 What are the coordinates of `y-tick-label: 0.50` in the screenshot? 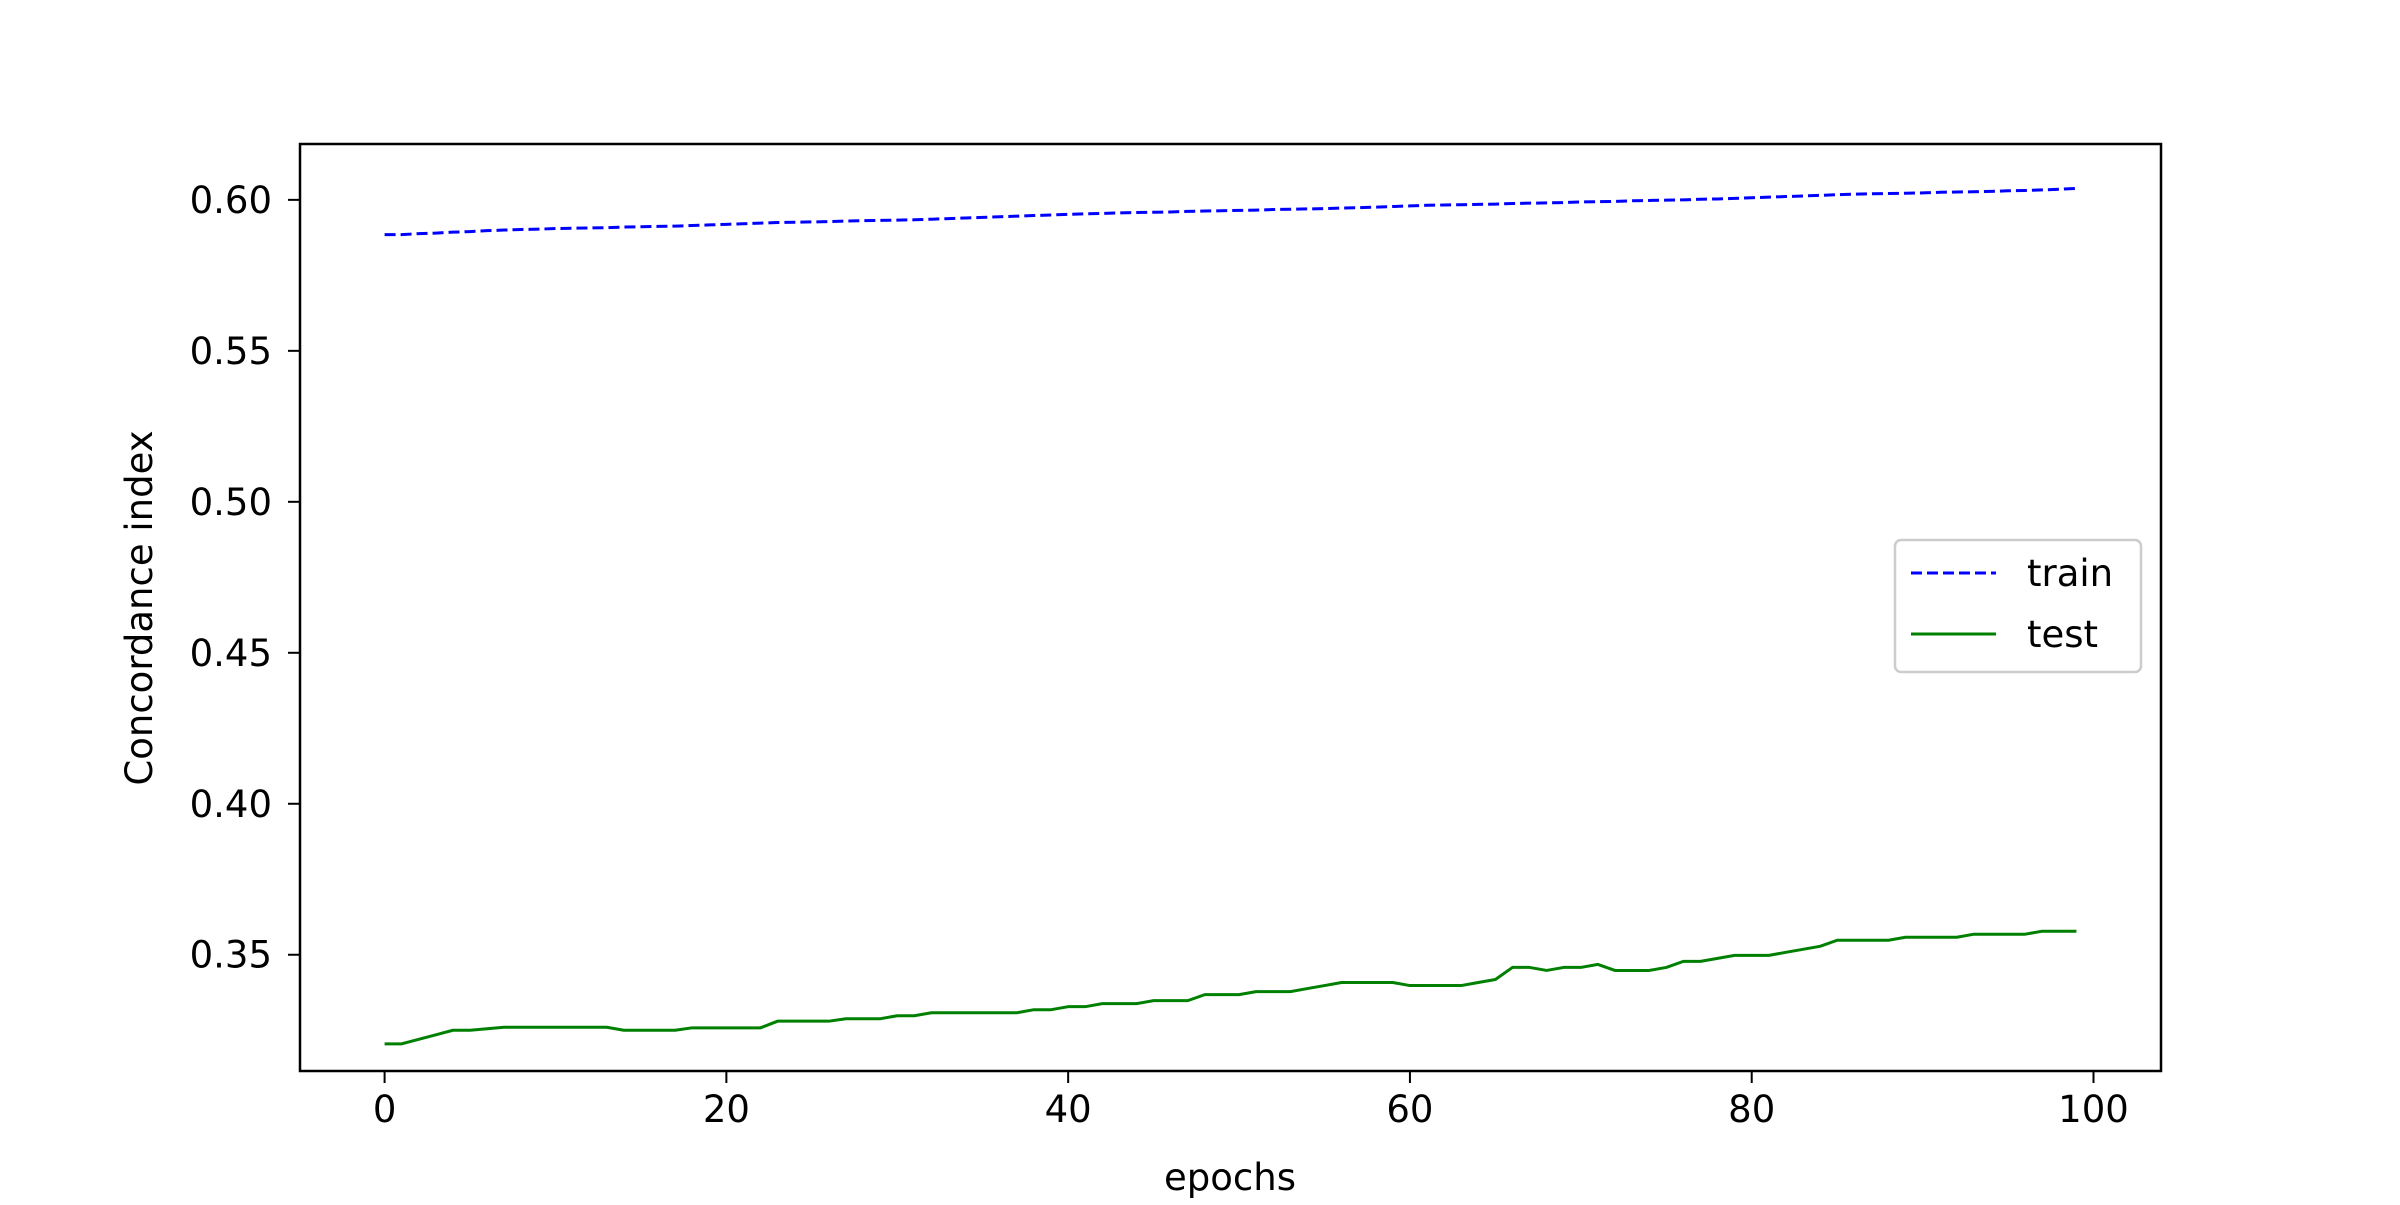 It's located at (231, 502).